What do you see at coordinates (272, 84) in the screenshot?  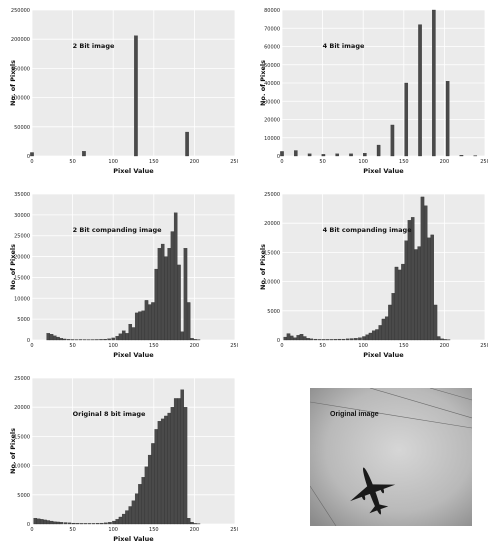 I see `y-tick-label: 40000` at bounding box center [272, 84].